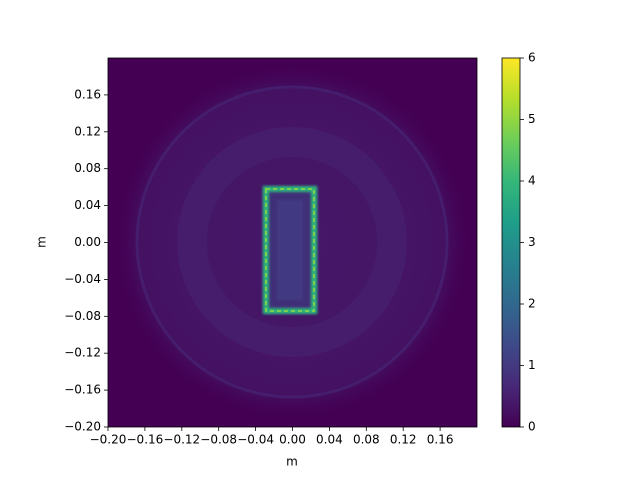 This screenshot has width=640, height=484. What do you see at coordinates (181, 440) in the screenshot?
I see `x-tick-label: −0.12` at bounding box center [181, 440].